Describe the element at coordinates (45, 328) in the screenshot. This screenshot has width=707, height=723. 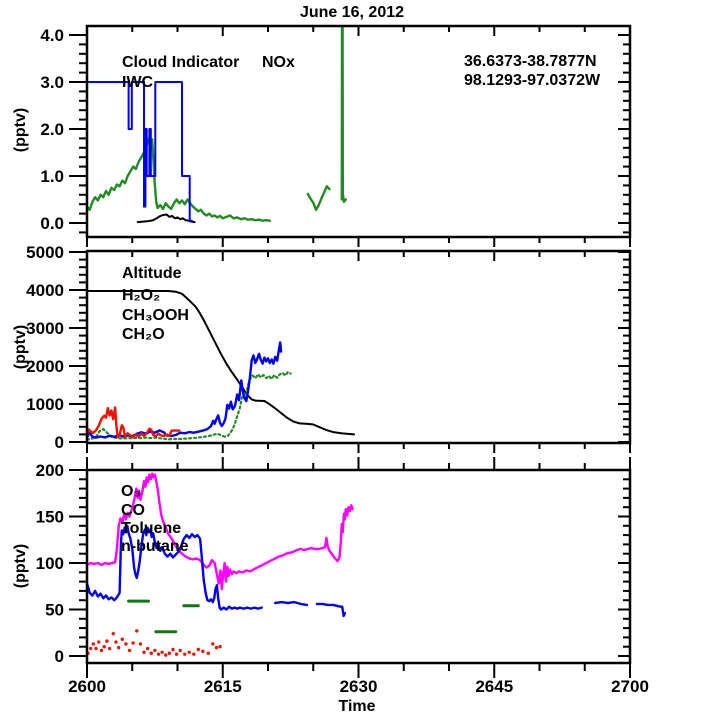
I see `y-tick-label: 3000` at that location.